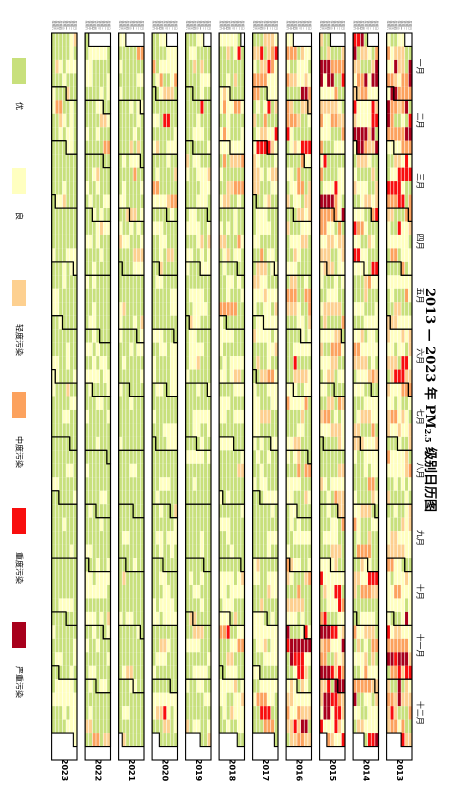 The height and width of the screenshot is (800, 456). I want to click on weekday-label: 星期日, so click(377, 25).